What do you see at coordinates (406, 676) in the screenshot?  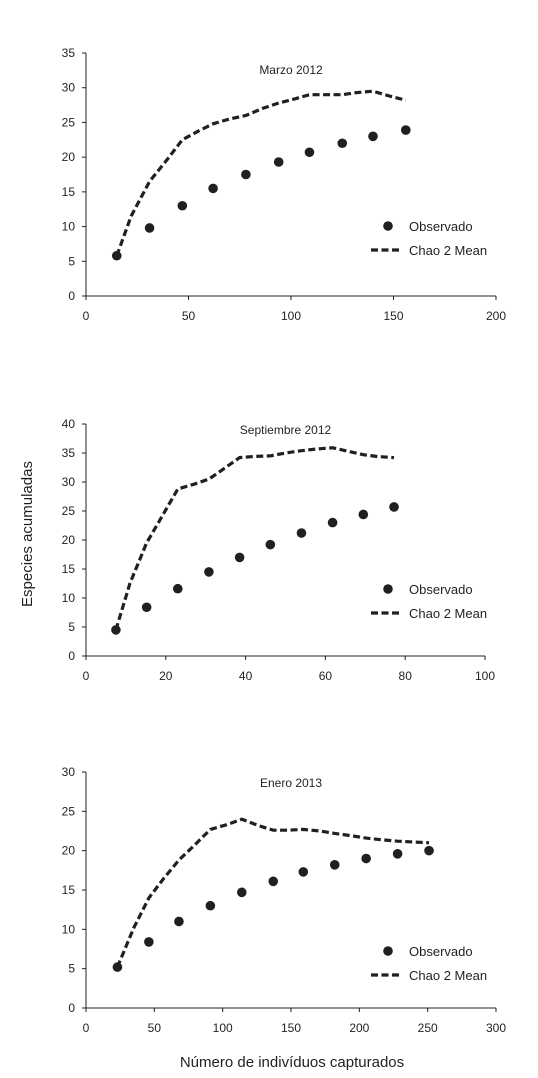 I see `x-tick-label: 80` at bounding box center [406, 676].